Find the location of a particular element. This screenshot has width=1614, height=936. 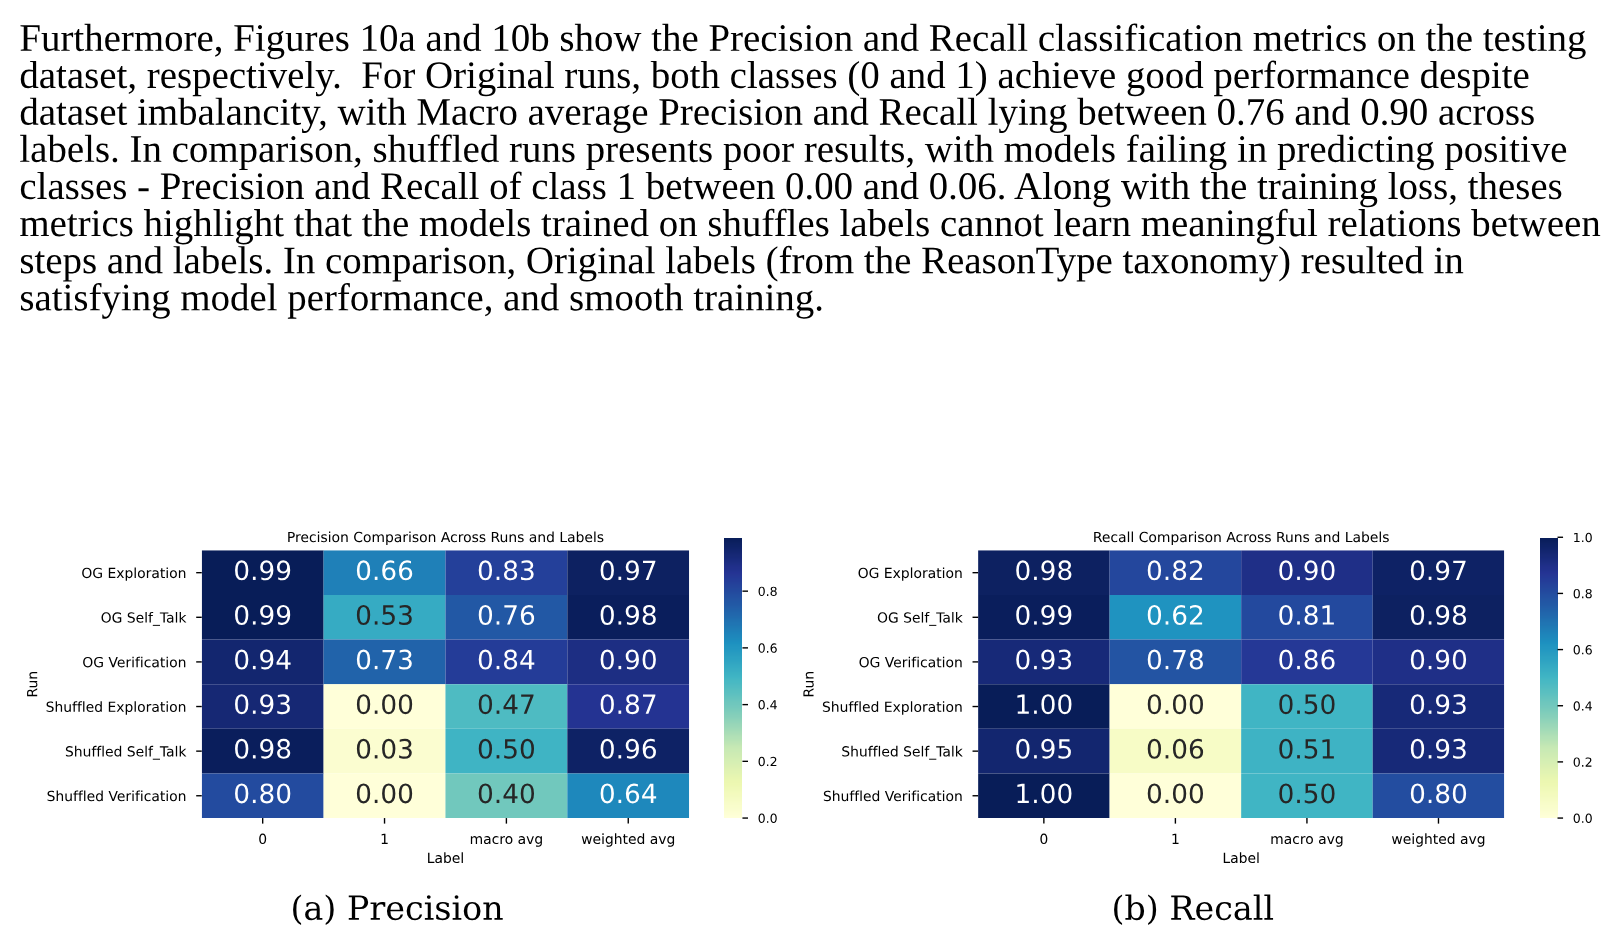

data-label: 0.73 is located at coordinates (384, 659).